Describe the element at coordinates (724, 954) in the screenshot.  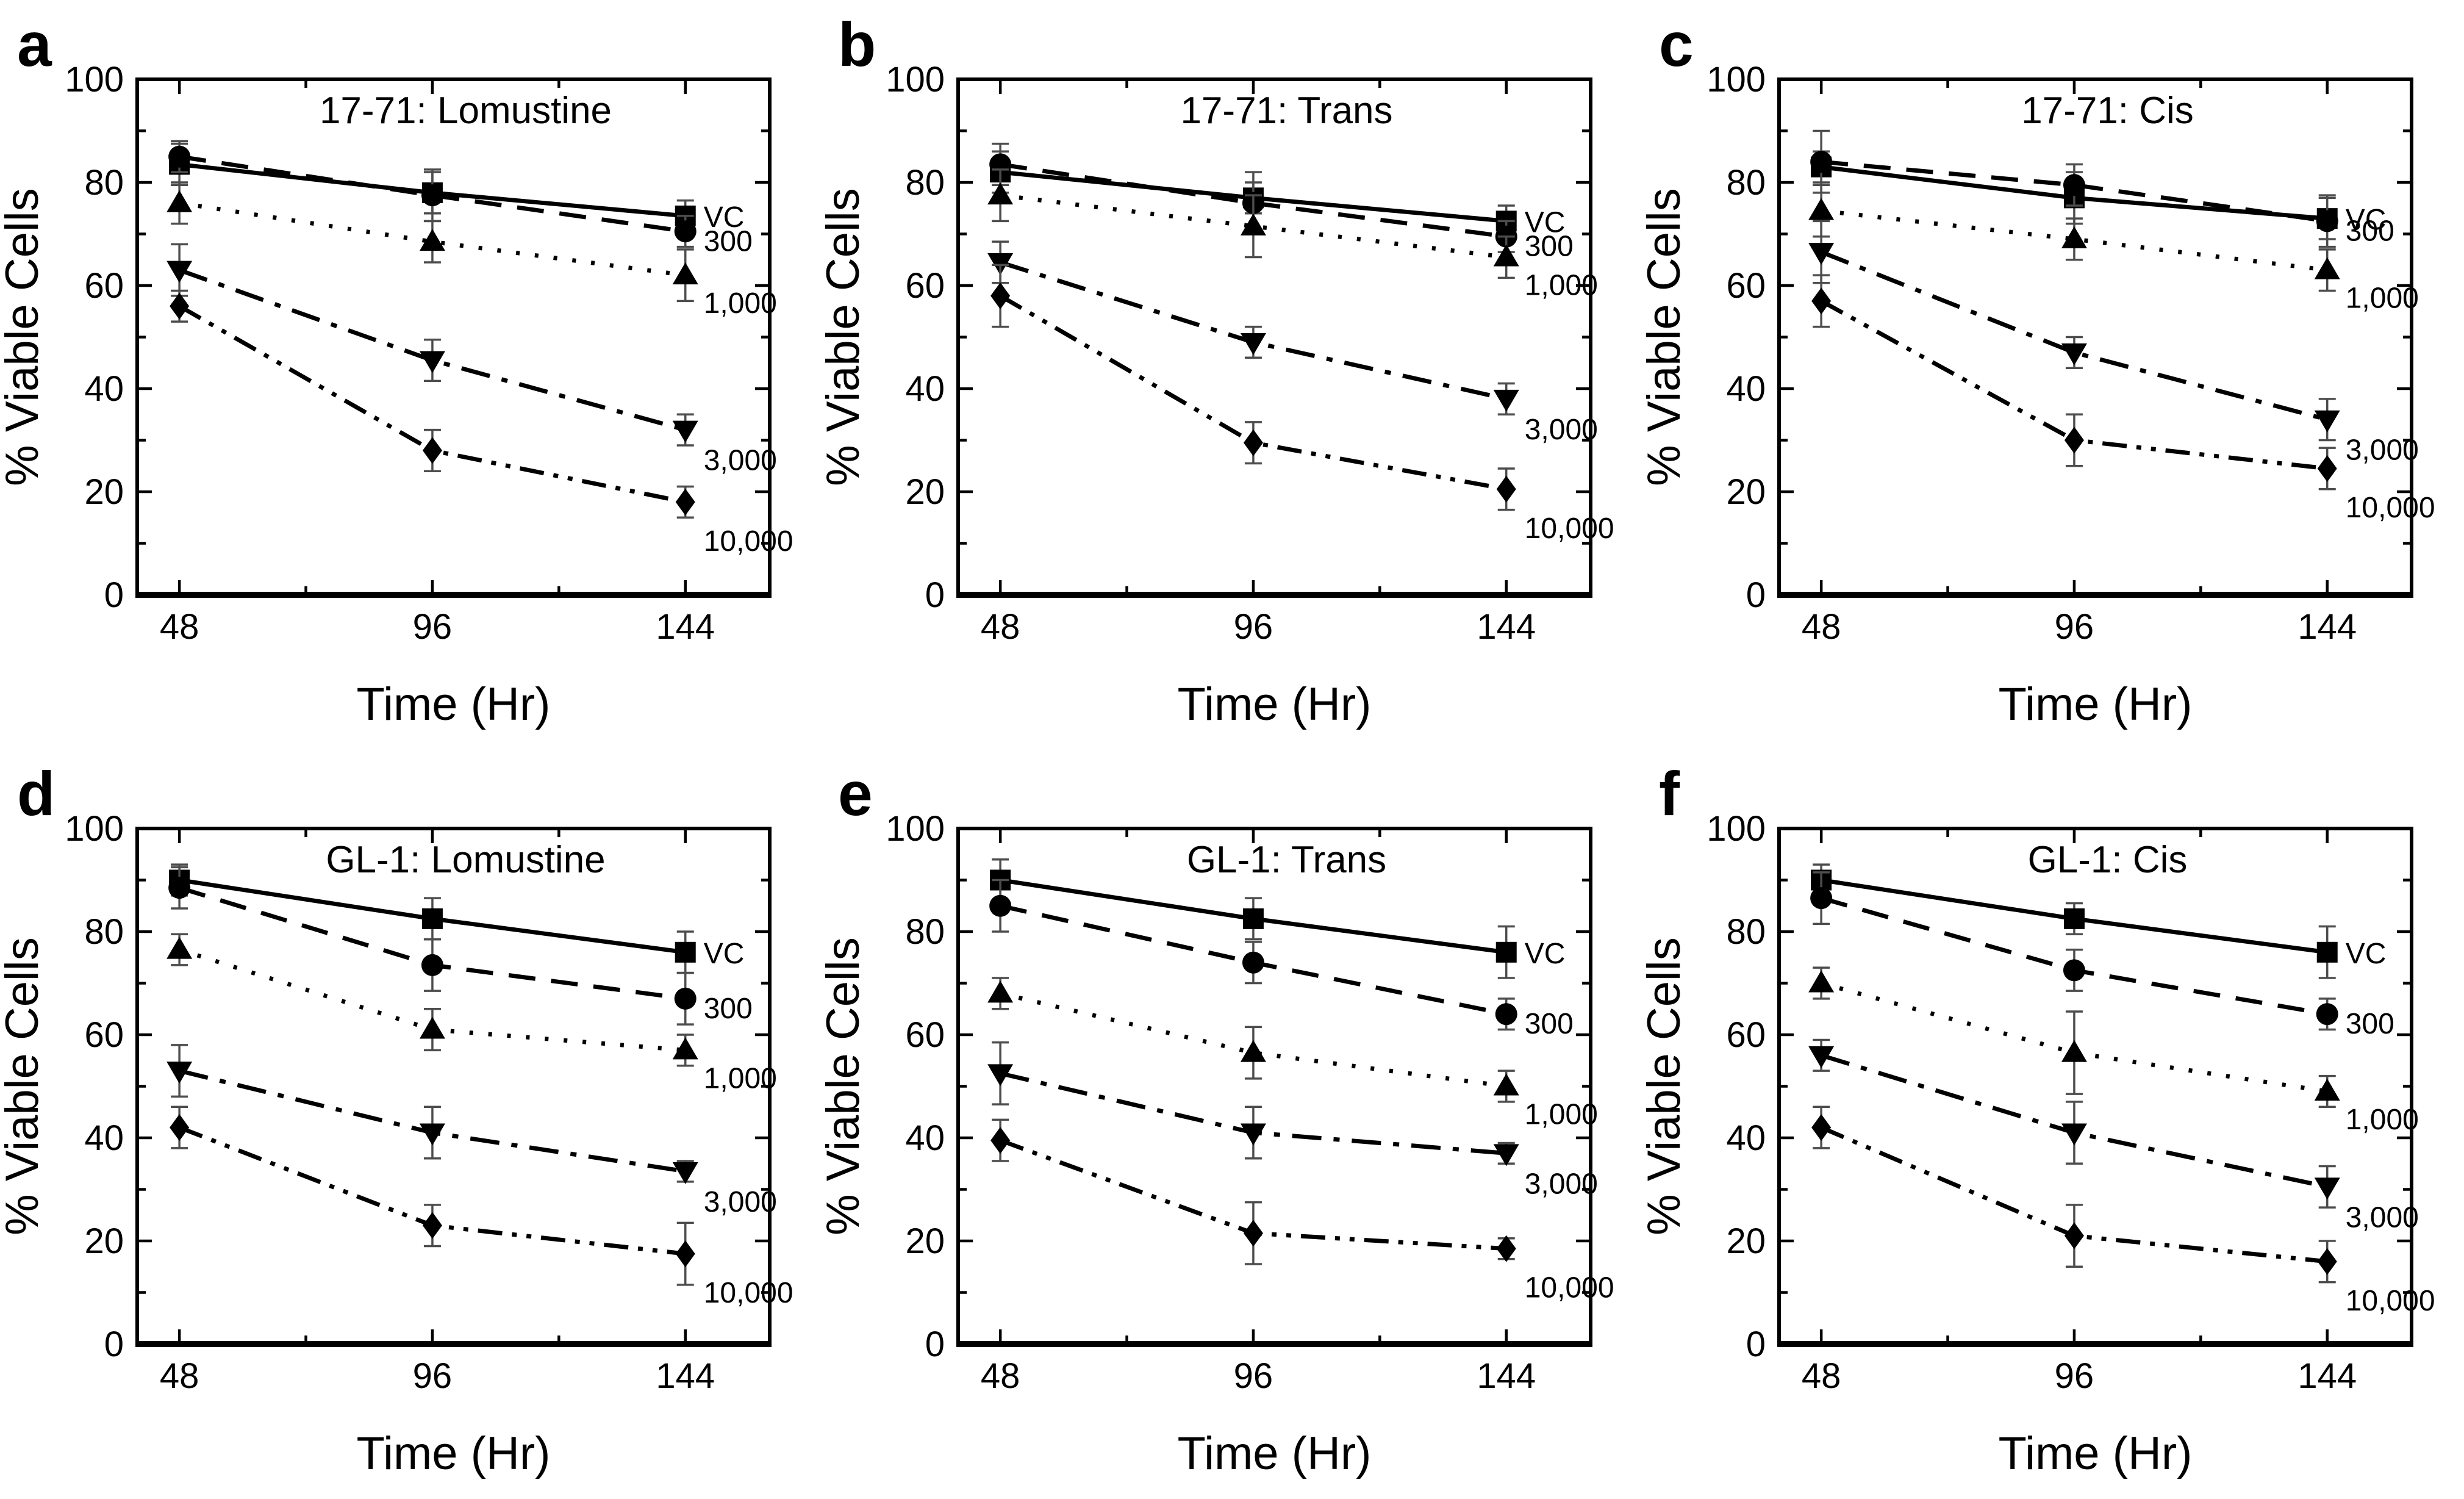
I see `series-label: VC` at that location.